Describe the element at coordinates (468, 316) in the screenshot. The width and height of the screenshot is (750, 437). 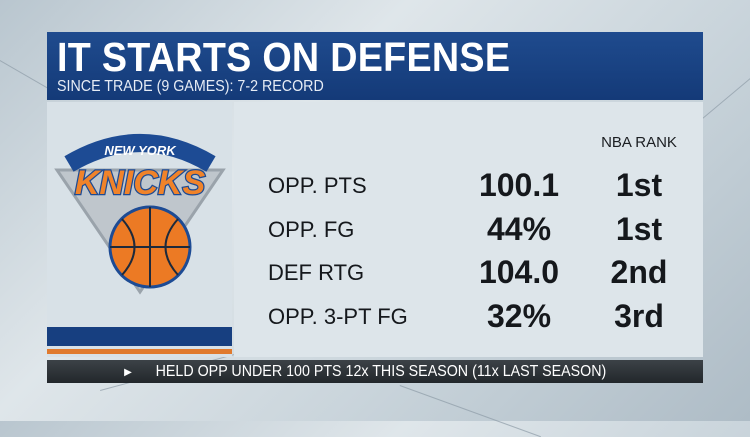
I see `stat-row: OPP. 3-PT FG 32% 3rd` at that location.